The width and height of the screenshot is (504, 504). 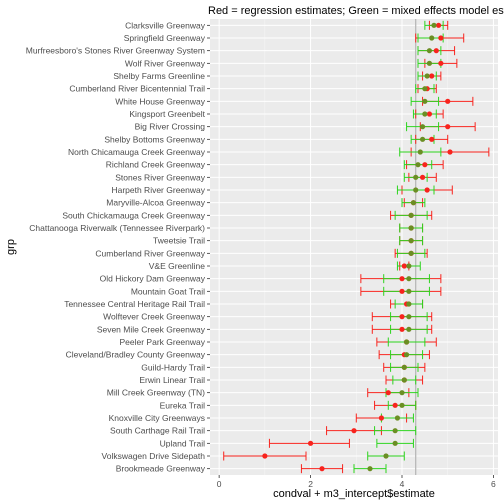 What do you see at coordinates (161, 469) in the screenshot?
I see `y-tick-label: Brookmeade Greenway` at bounding box center [161, 469].